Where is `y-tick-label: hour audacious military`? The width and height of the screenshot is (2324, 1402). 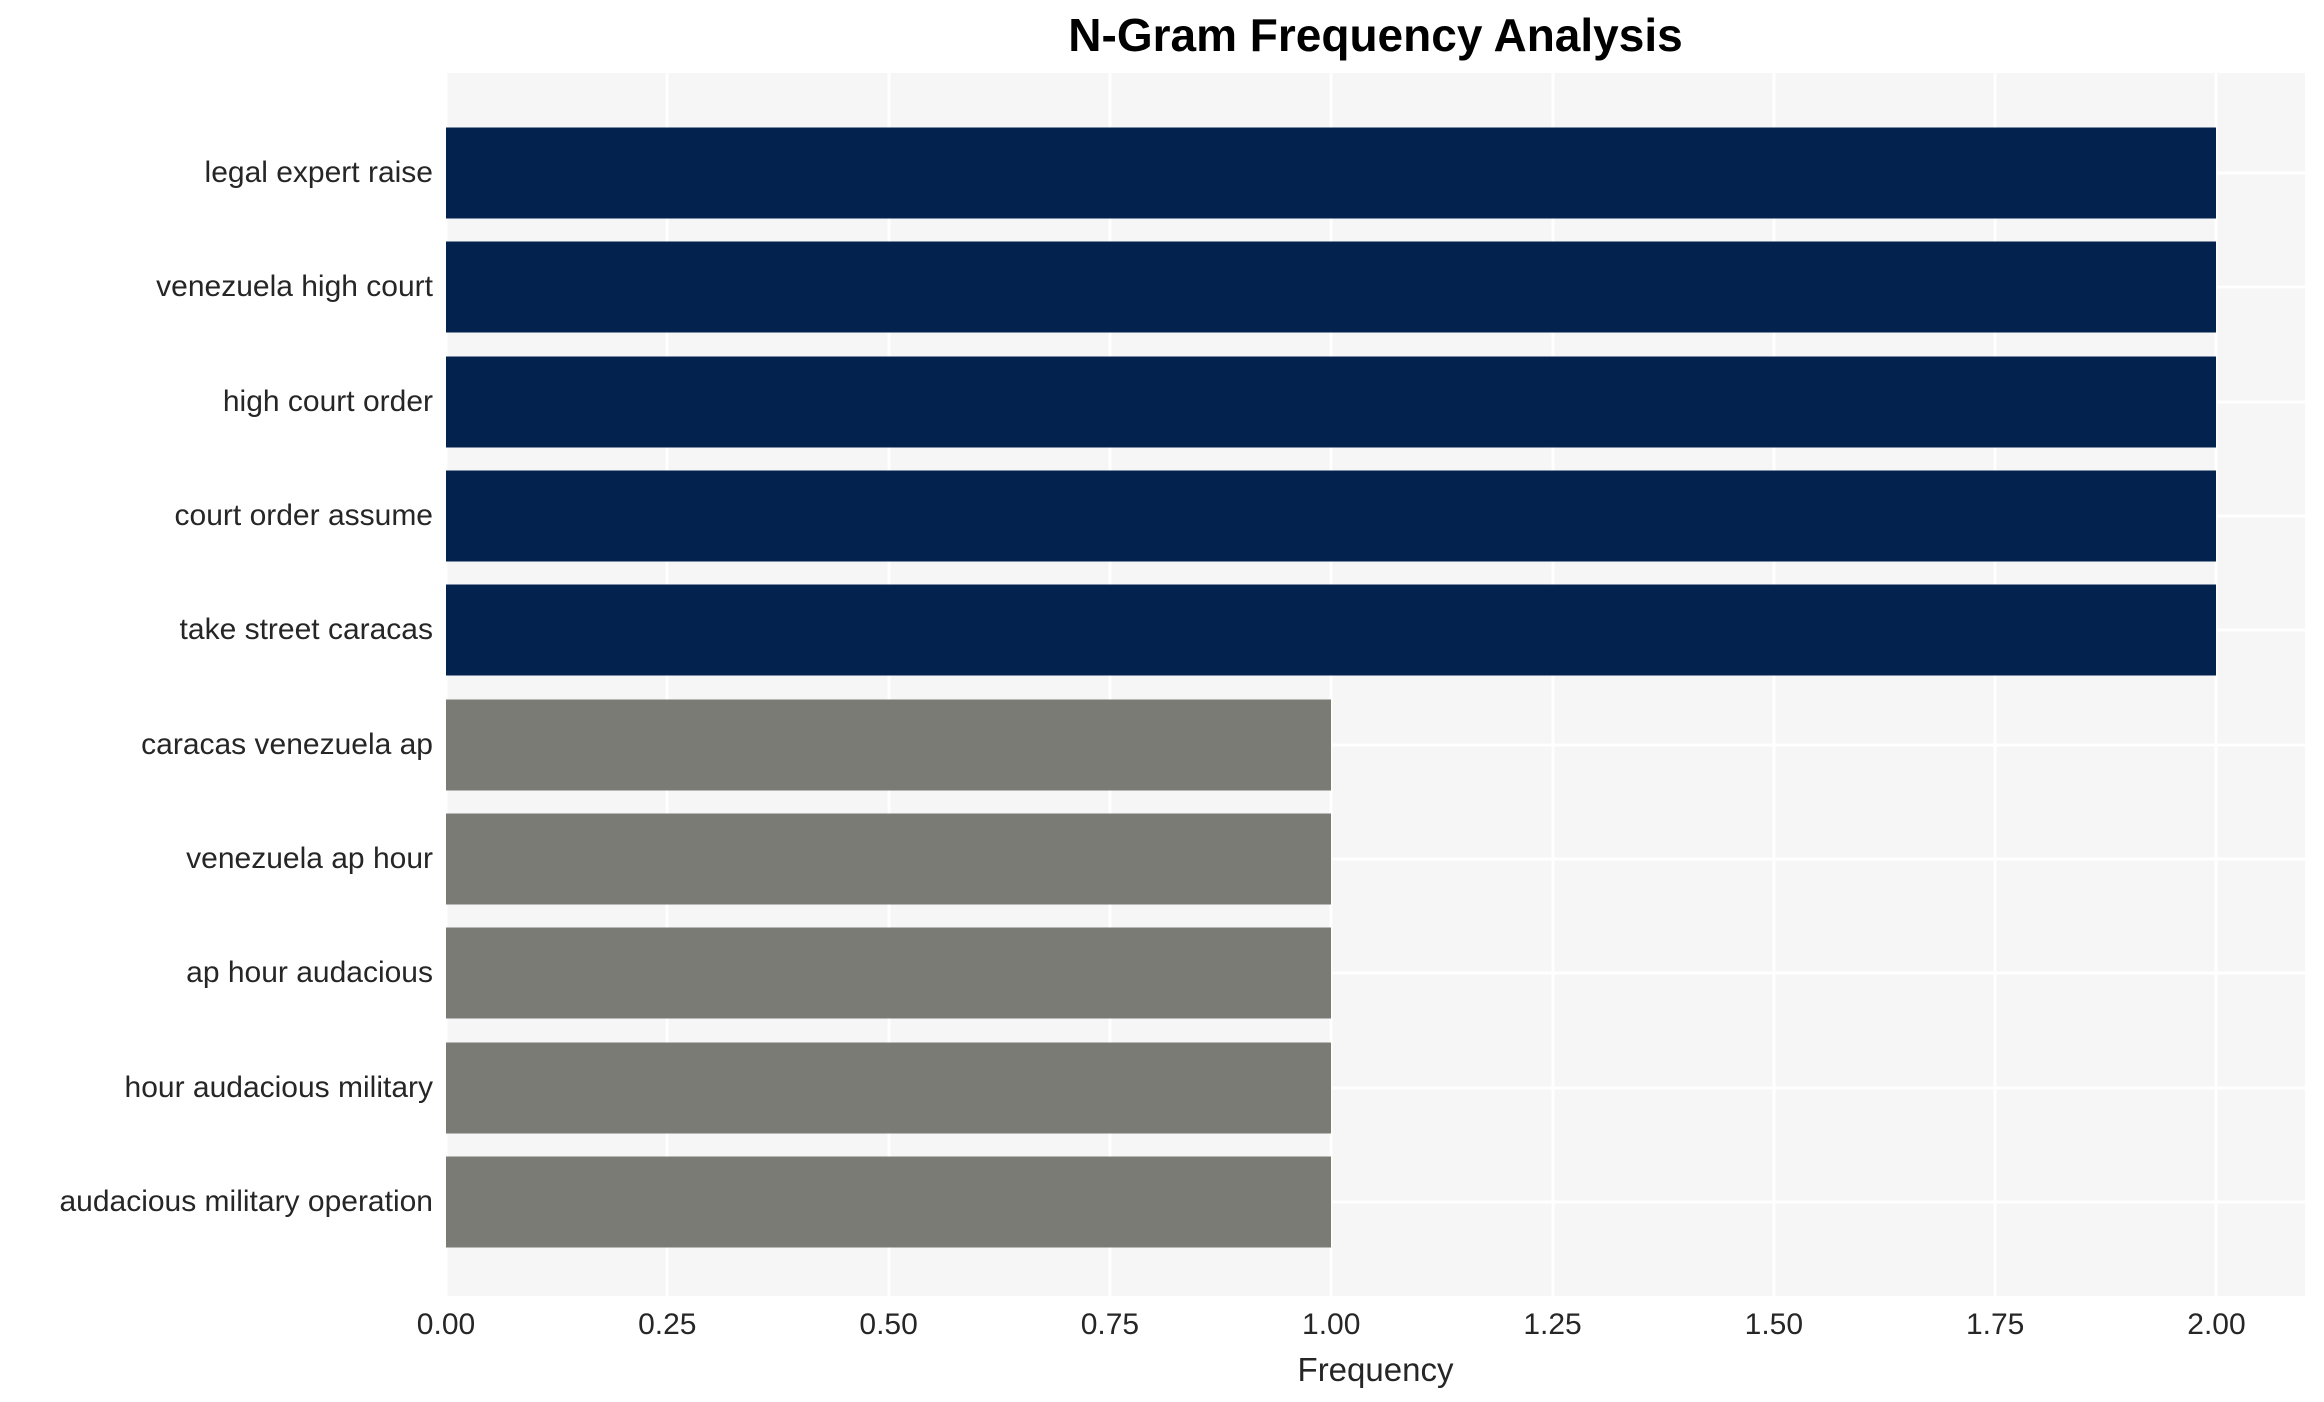 y-tick-label: hour audacious military is located at coordinates (278, 1087).